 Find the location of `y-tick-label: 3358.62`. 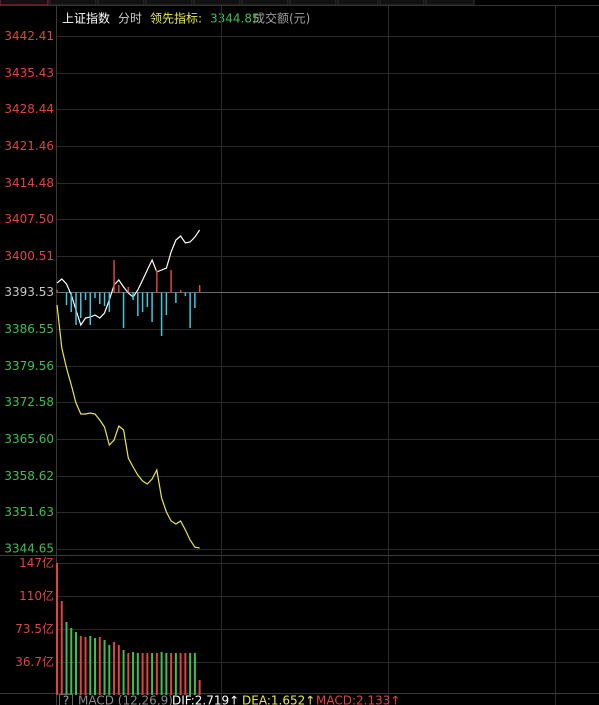

y-tick-label: 3358.62 is located at coordinates (29, 476).